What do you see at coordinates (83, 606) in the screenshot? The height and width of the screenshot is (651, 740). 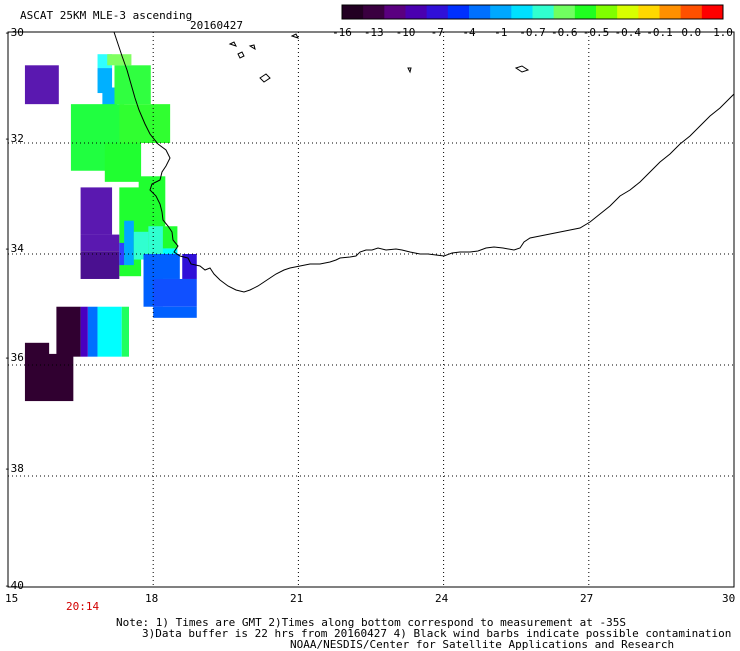 I see `pass-time-label: 20:14` at bounding box center [83, 606].